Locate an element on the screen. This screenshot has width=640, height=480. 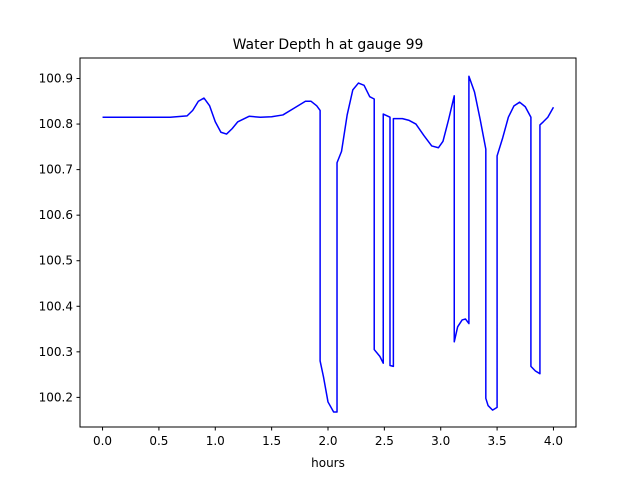
x-tick-label: 2.5 is located at coordinates (384, 441).